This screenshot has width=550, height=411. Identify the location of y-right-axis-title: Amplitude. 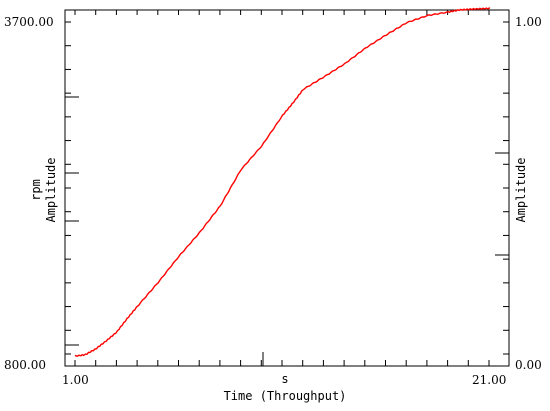
(521, 189).